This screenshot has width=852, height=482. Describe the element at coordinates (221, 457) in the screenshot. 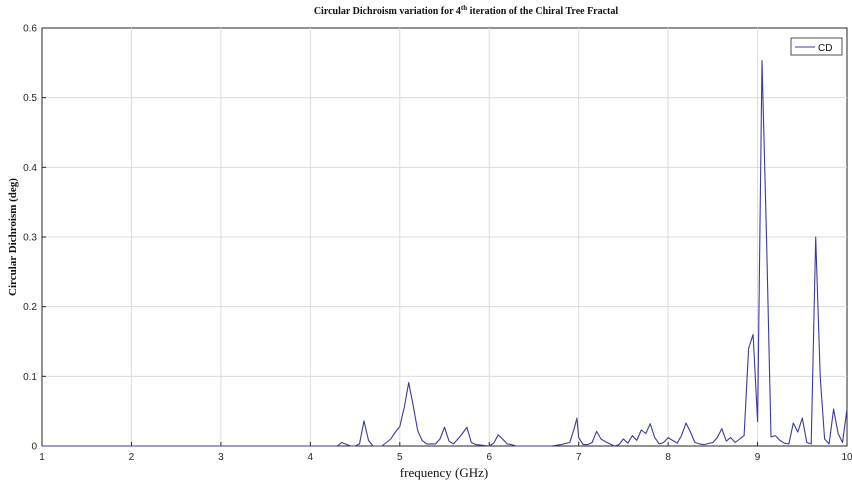

I see `x-tick-label: 3` at that location.